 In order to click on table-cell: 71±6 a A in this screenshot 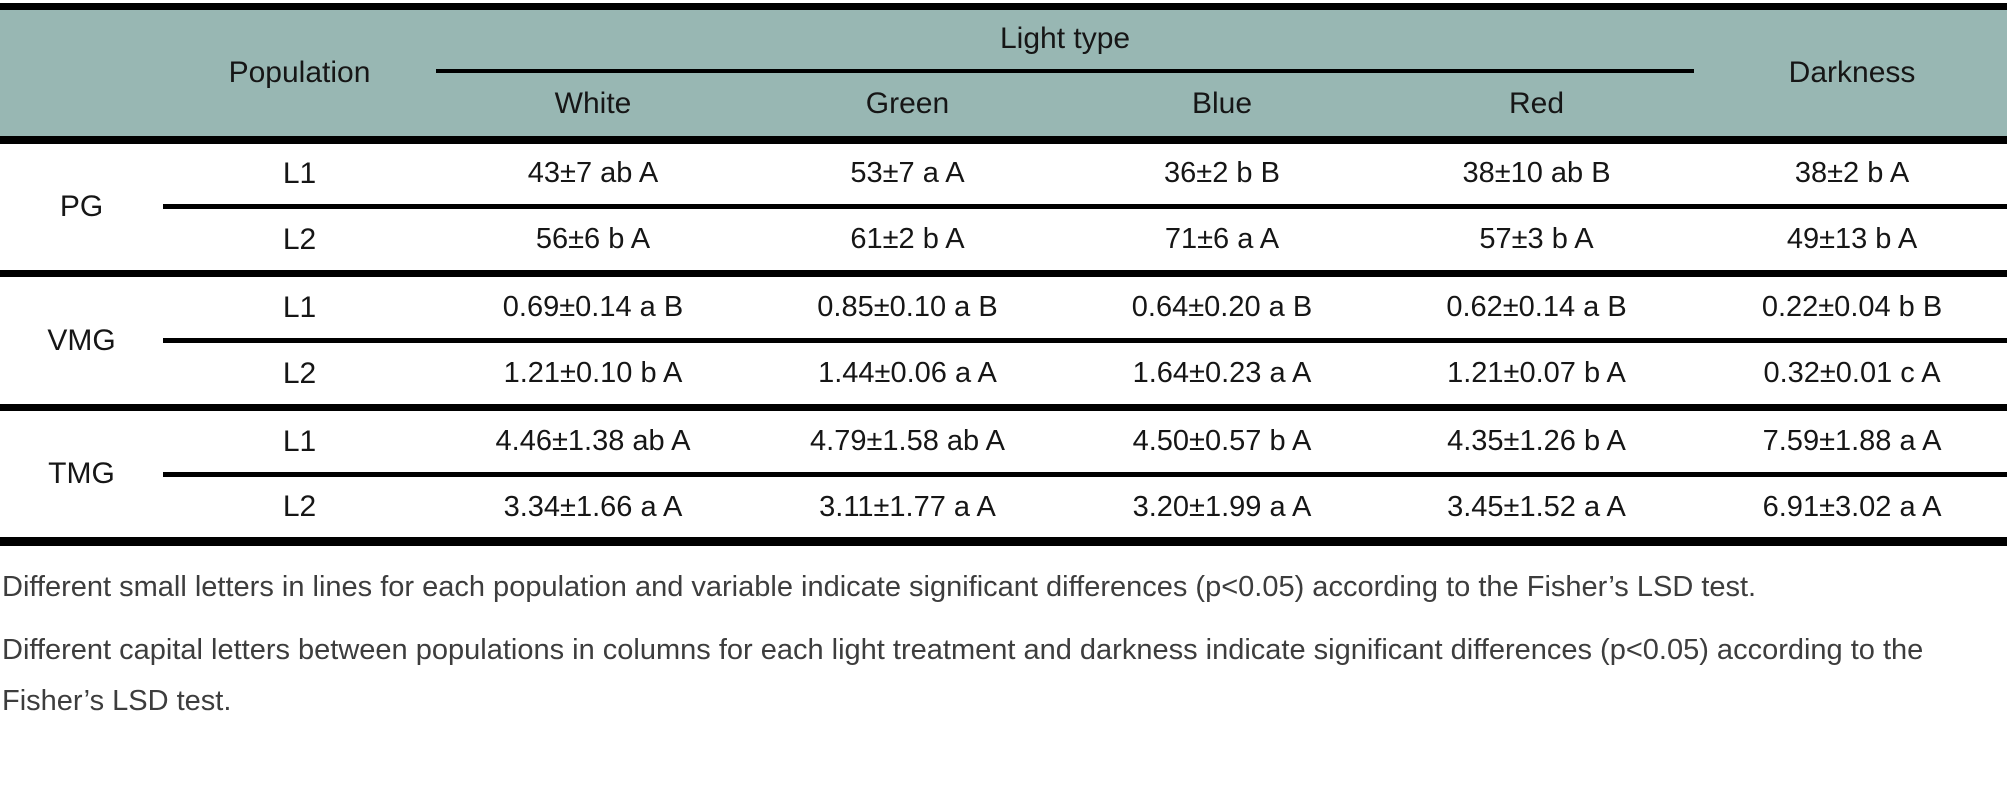, I will do `click(1222, 239)`.